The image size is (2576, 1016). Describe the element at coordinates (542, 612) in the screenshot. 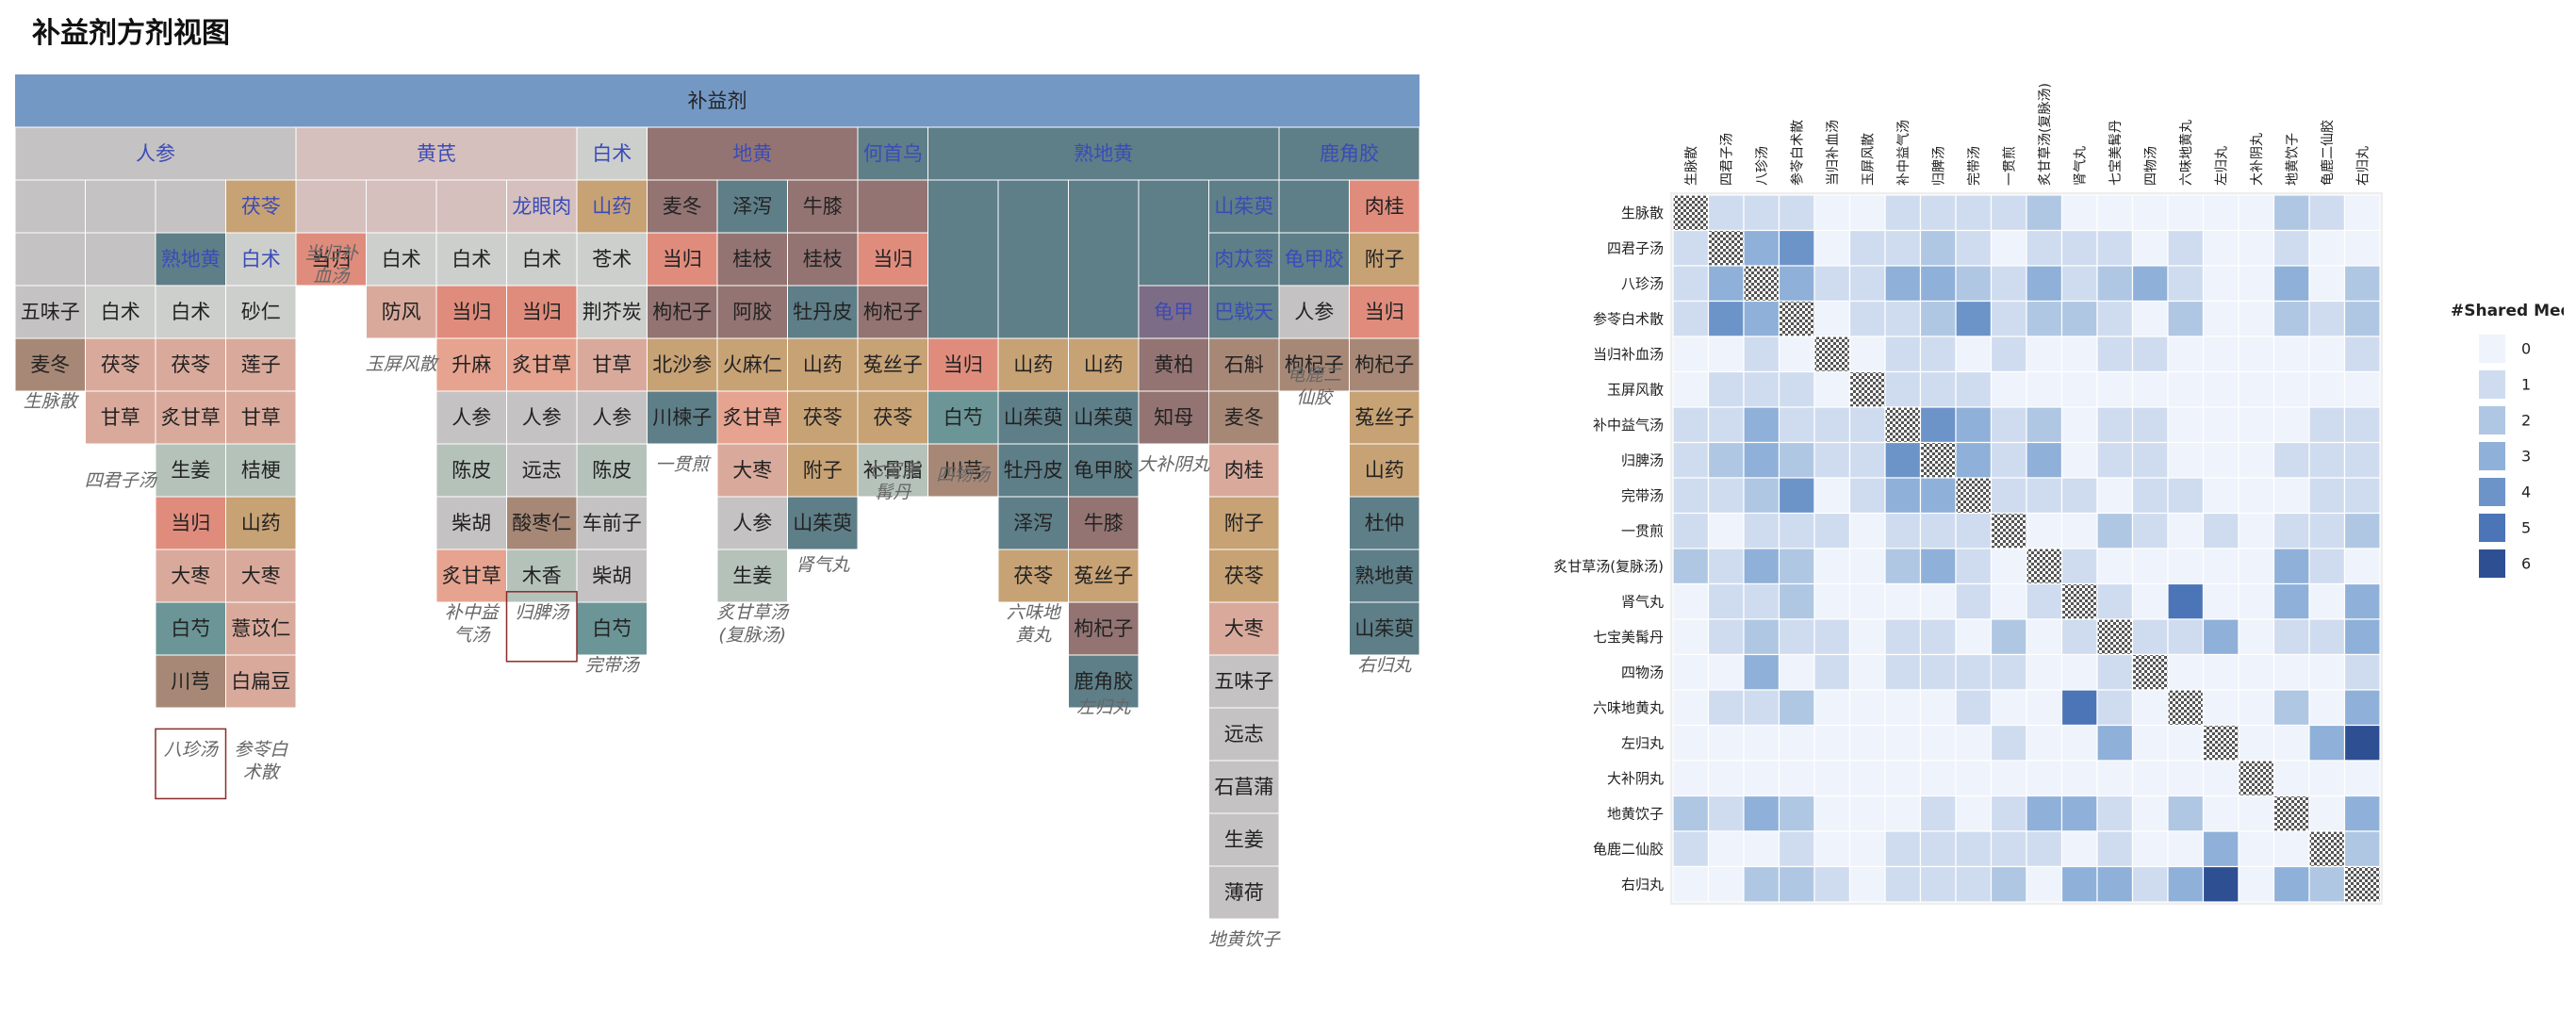

I see `formula-label: 归脾汤` at that location.